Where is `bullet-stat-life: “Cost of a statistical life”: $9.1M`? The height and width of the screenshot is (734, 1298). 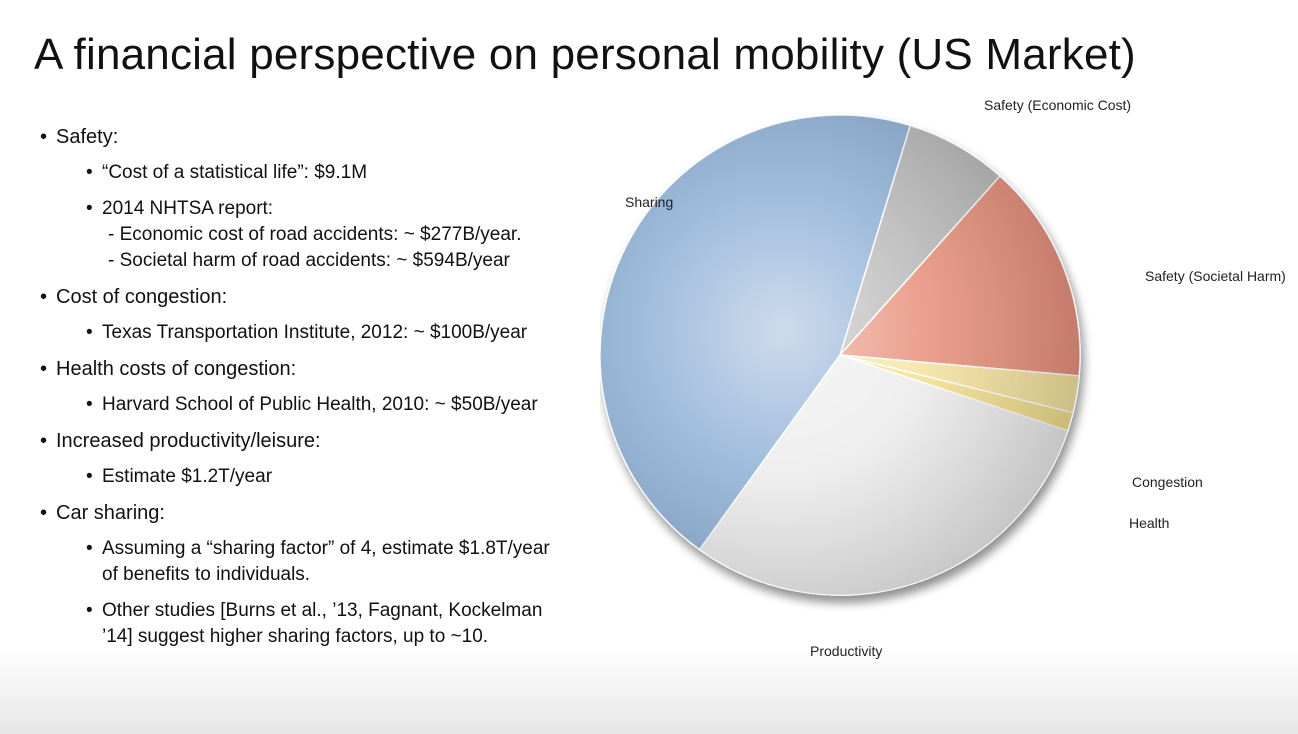
bullet-stat-life: “Cost of a statistical life”: $9.1M is located at coordinates (357, 173).